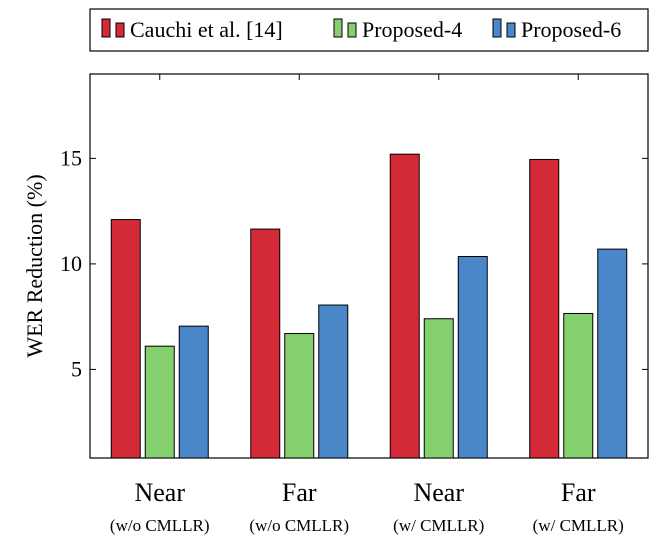 This screenshot has width=658, height=536. I want to click on legend: Cauchi et al. [14] Proposed-4 Proposed-6, so click(369, 30).